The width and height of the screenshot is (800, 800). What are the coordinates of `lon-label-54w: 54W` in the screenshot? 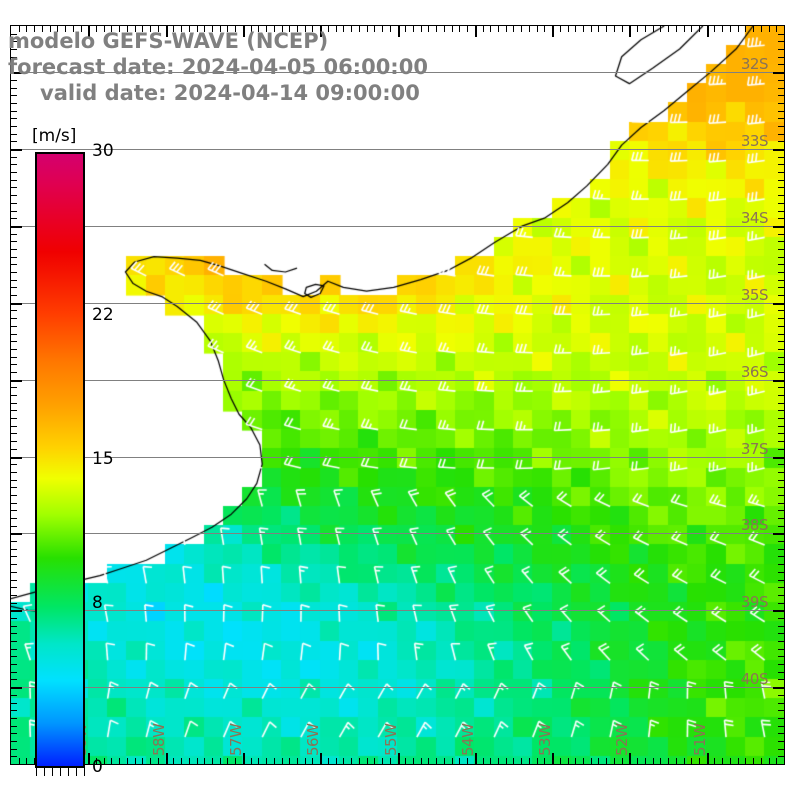 It's located at (467, 739).